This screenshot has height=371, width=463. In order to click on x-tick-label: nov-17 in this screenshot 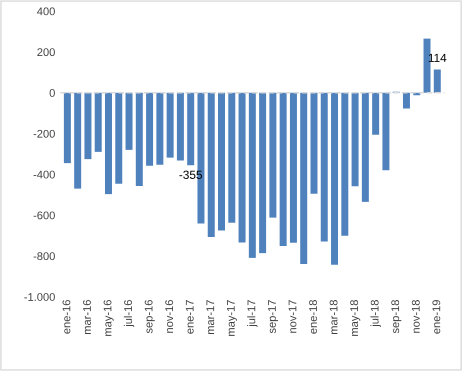, I will do `click(292, 316)`.